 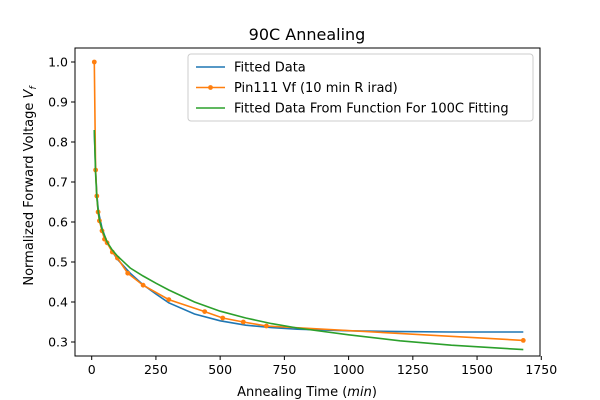 I want to click on x-axis: 0 250 500 750 1000 1250 1500 1750, so click(x=322, y=366).